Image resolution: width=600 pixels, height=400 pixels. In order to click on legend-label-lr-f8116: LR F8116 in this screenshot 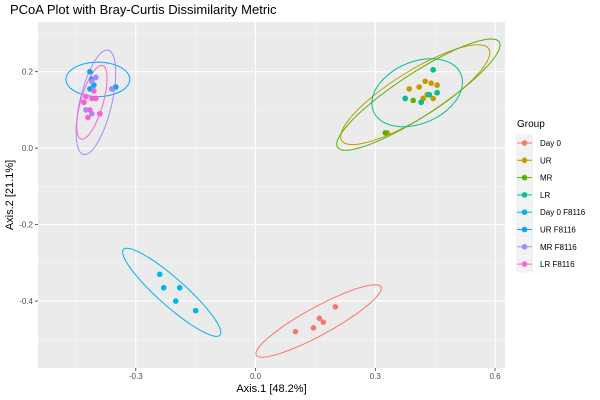, I will do `click(557, 264)`.